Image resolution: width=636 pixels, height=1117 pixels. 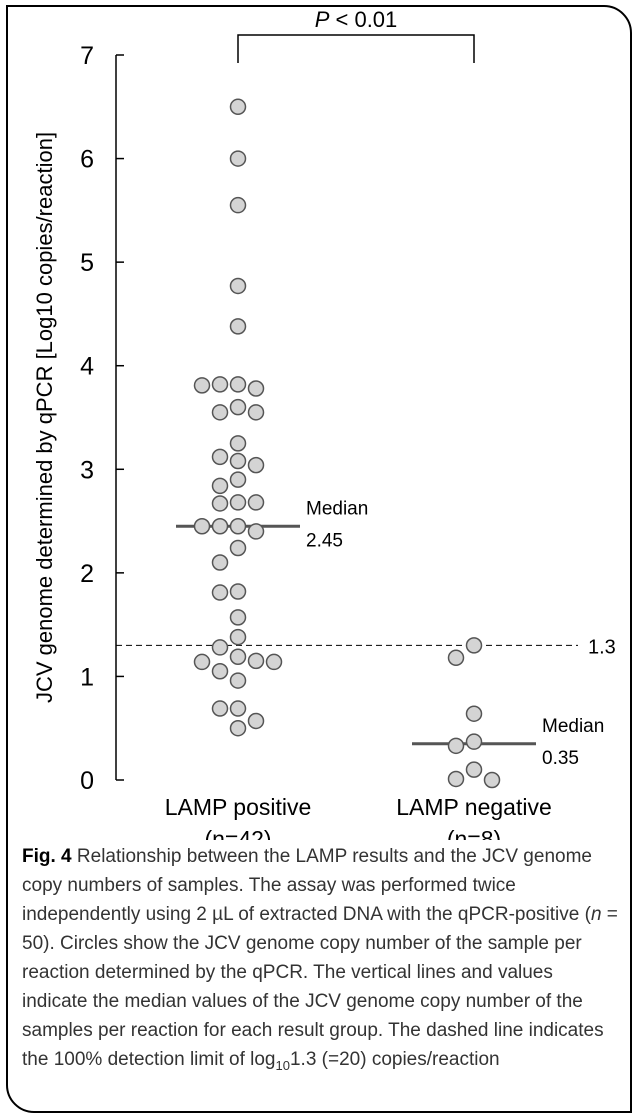 What do you see at coordinates (602, 647) in the screenshot?
I see `detection-limit-label: 1.3` at bounding box center [602, 647].